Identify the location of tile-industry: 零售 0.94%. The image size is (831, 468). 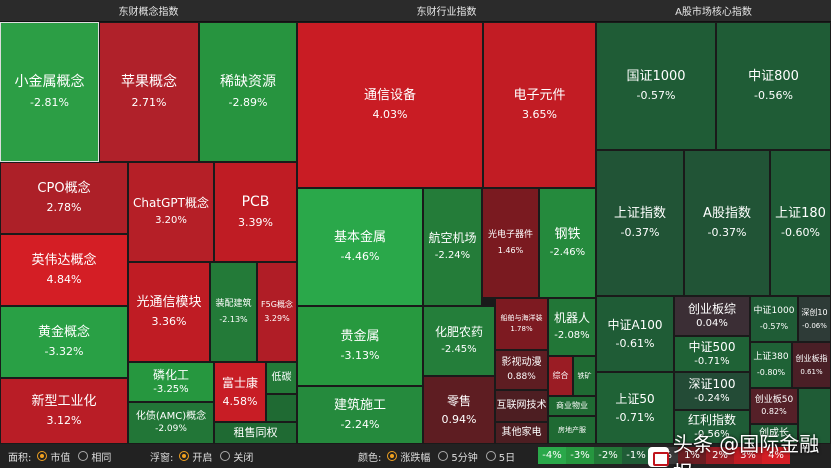
(459, 410).